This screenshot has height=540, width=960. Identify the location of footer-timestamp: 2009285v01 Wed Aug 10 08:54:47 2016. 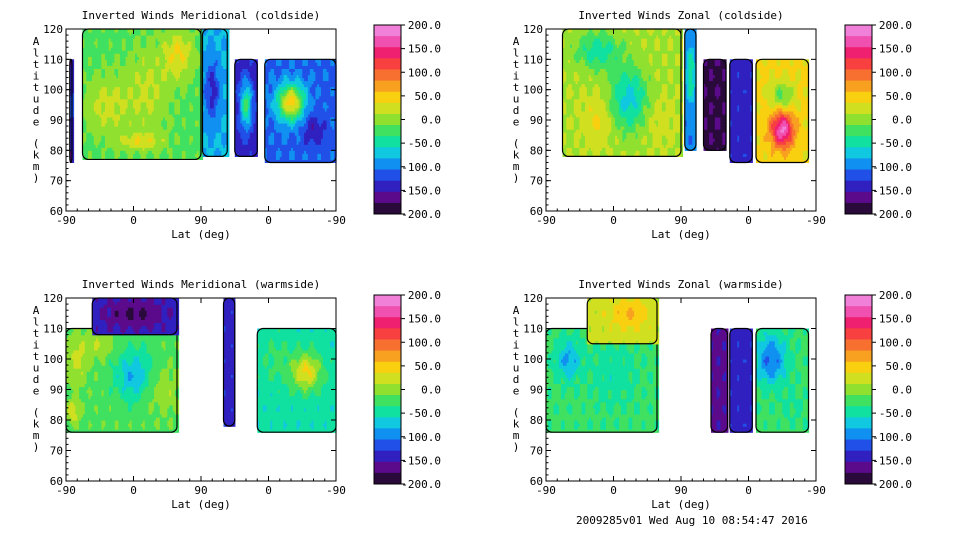
(692, 520).